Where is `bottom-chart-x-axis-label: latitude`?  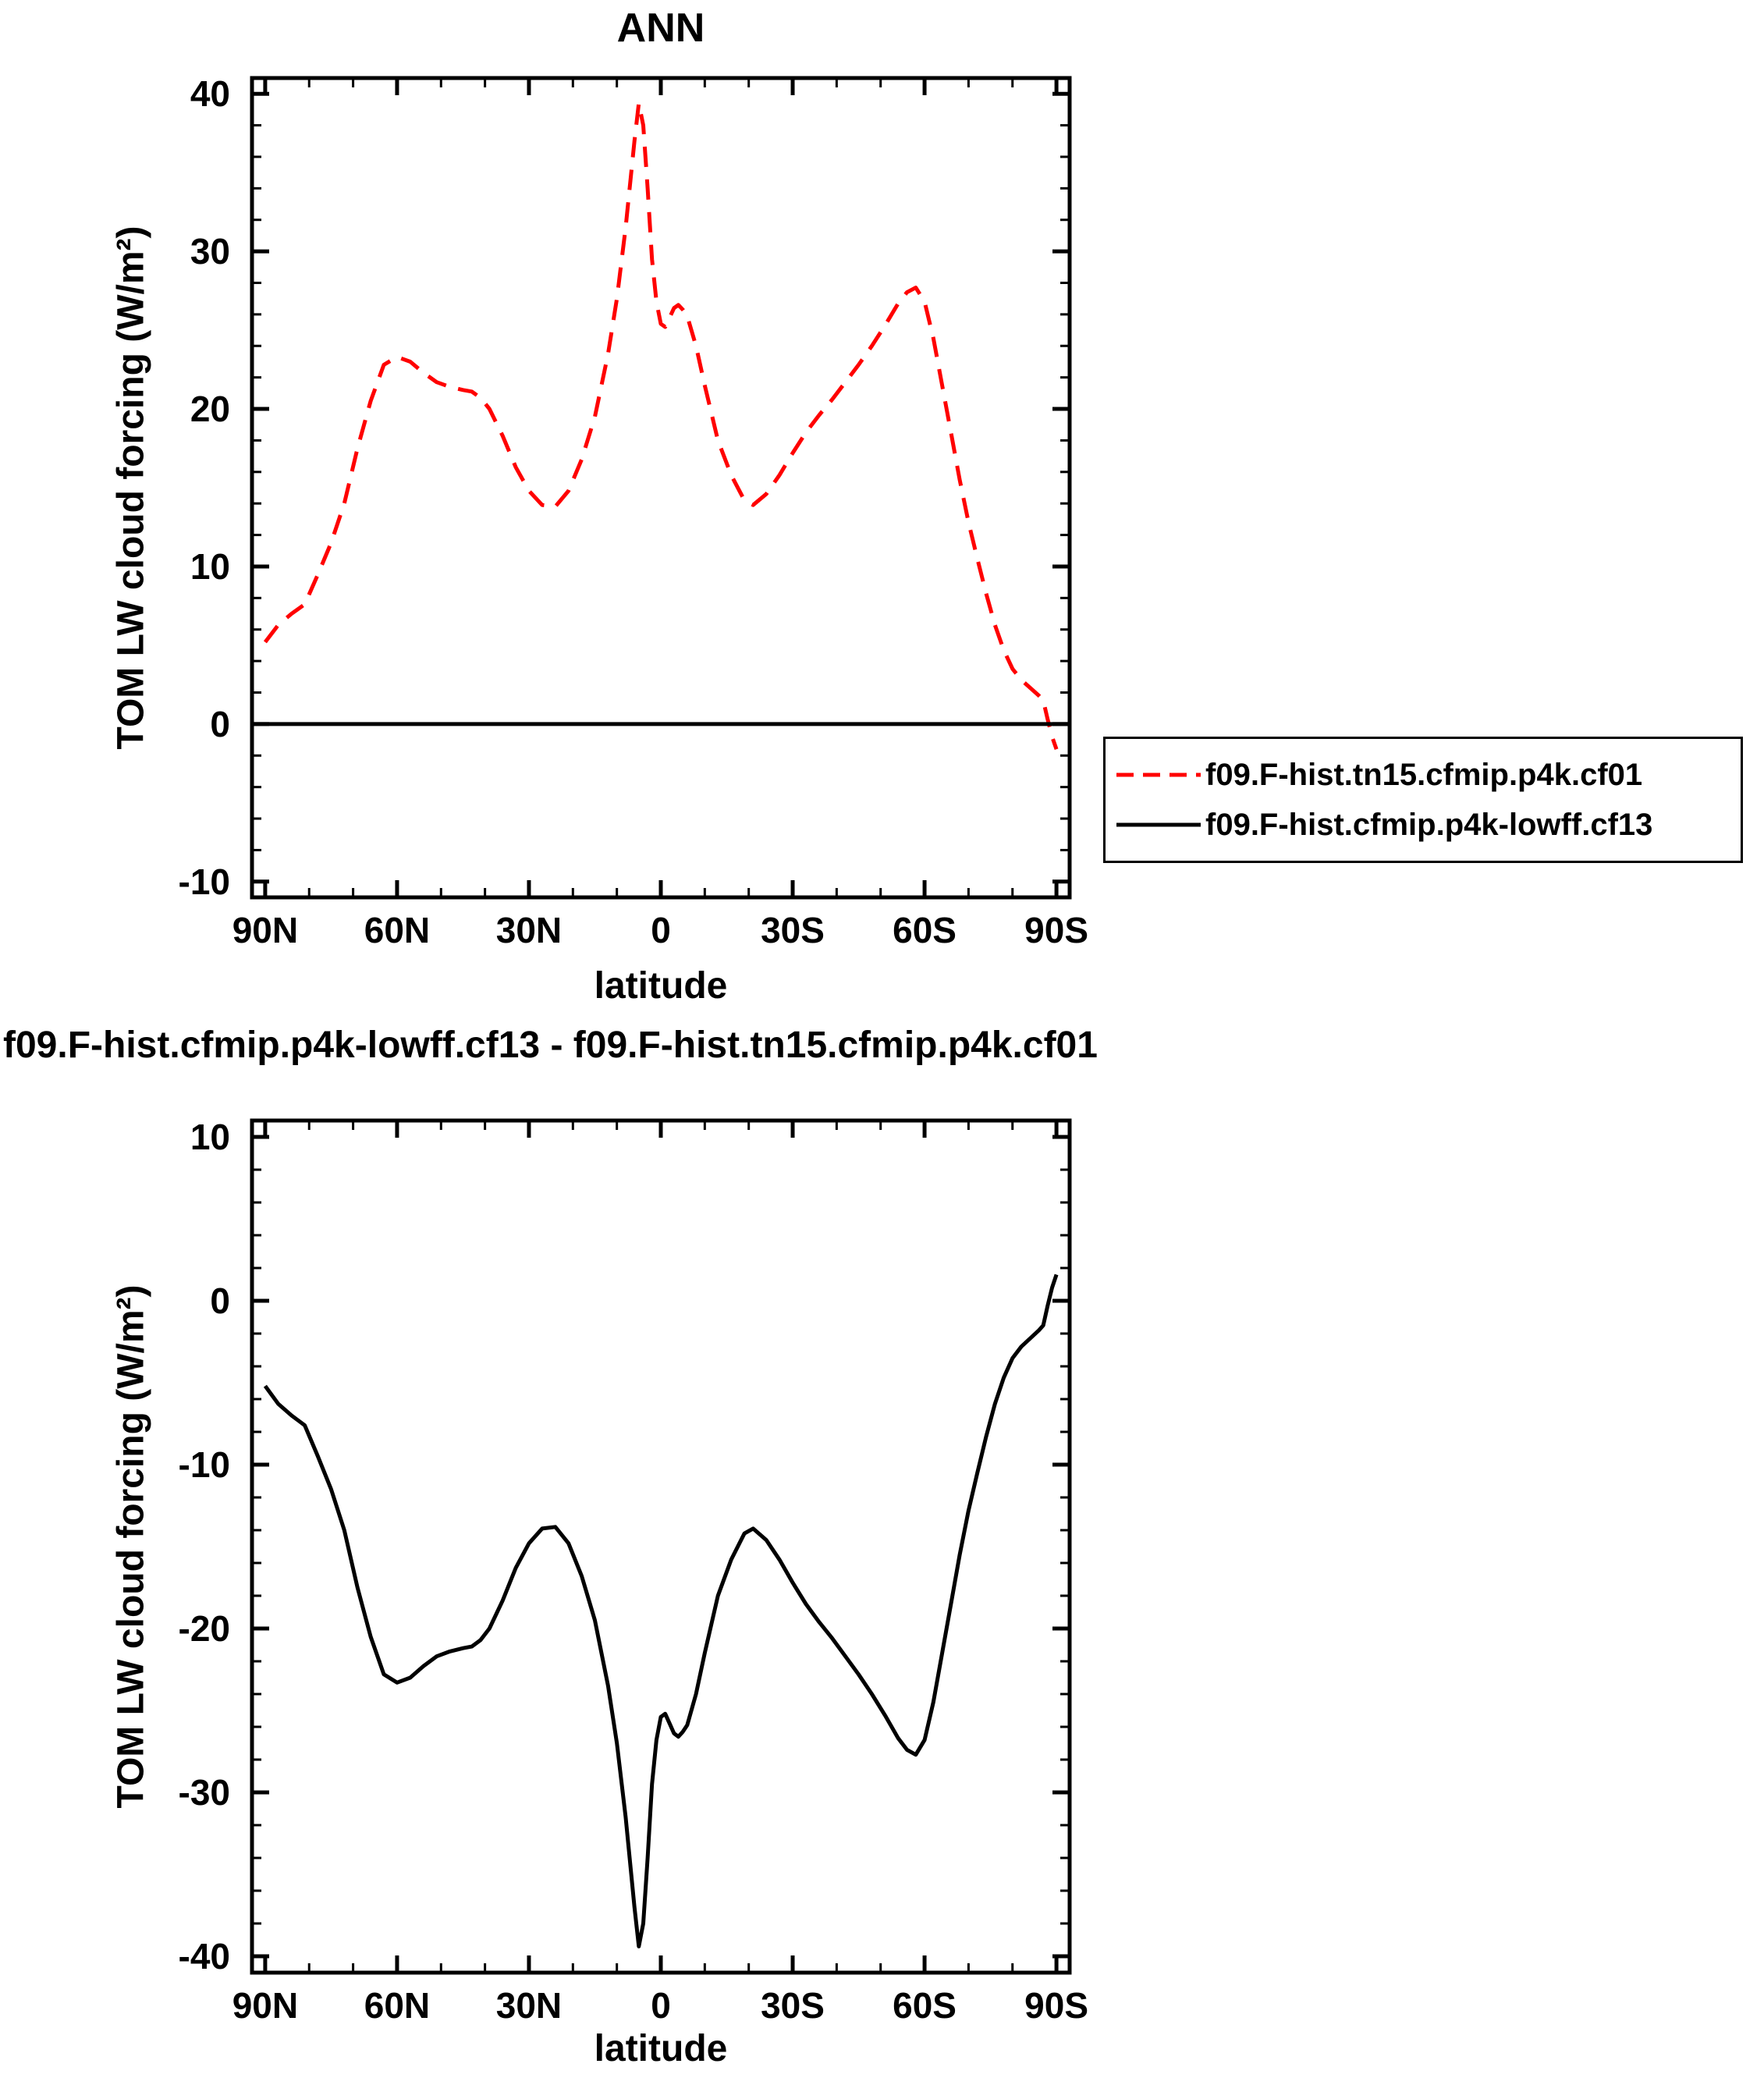 bottom-chart-x-axis-label: latitude is located at coordinates (661, 2048).